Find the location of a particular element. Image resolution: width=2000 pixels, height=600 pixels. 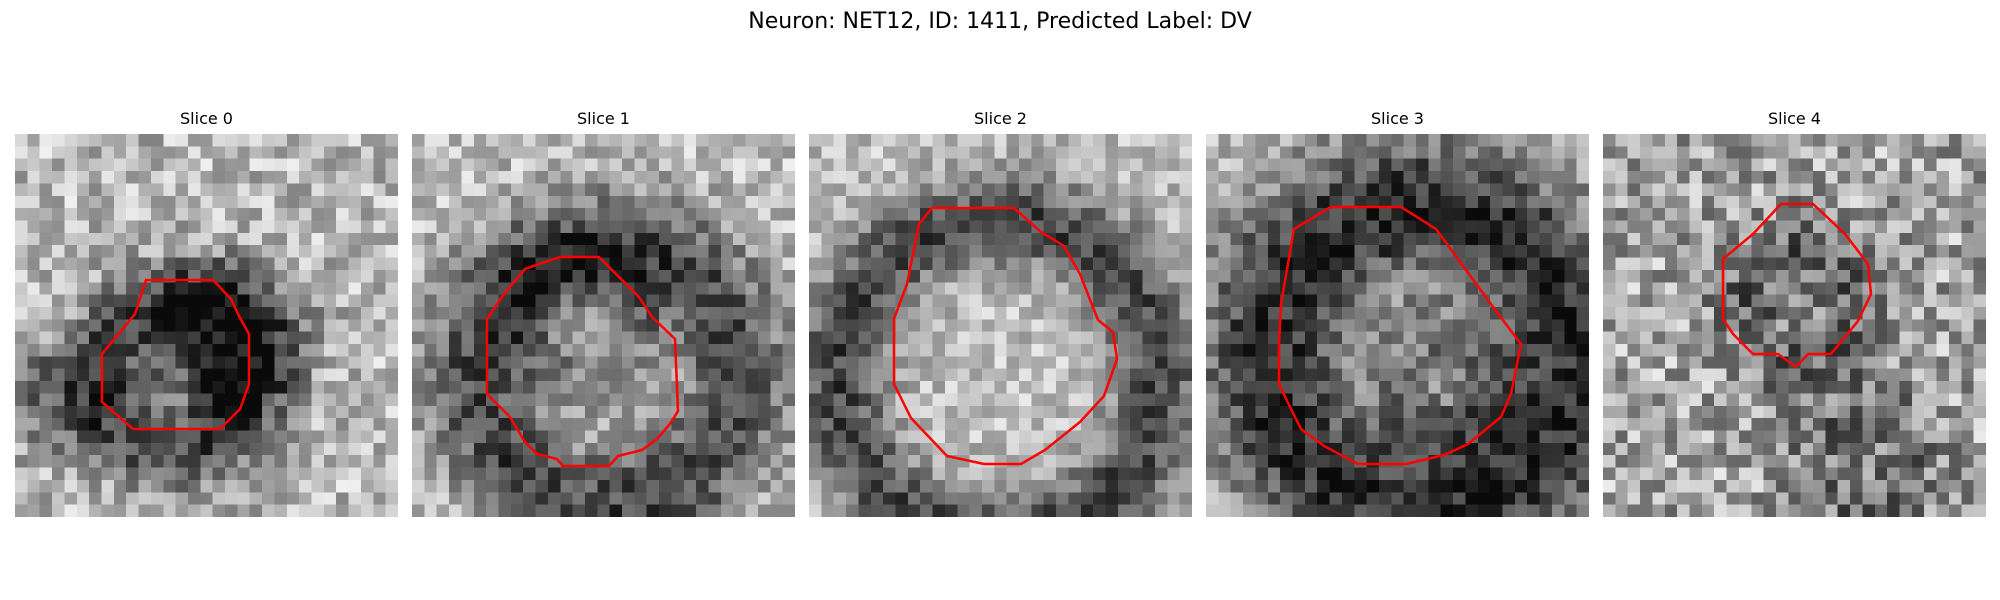

slice-panel-3: Slice 3 is located at coordinates (1397, 314).